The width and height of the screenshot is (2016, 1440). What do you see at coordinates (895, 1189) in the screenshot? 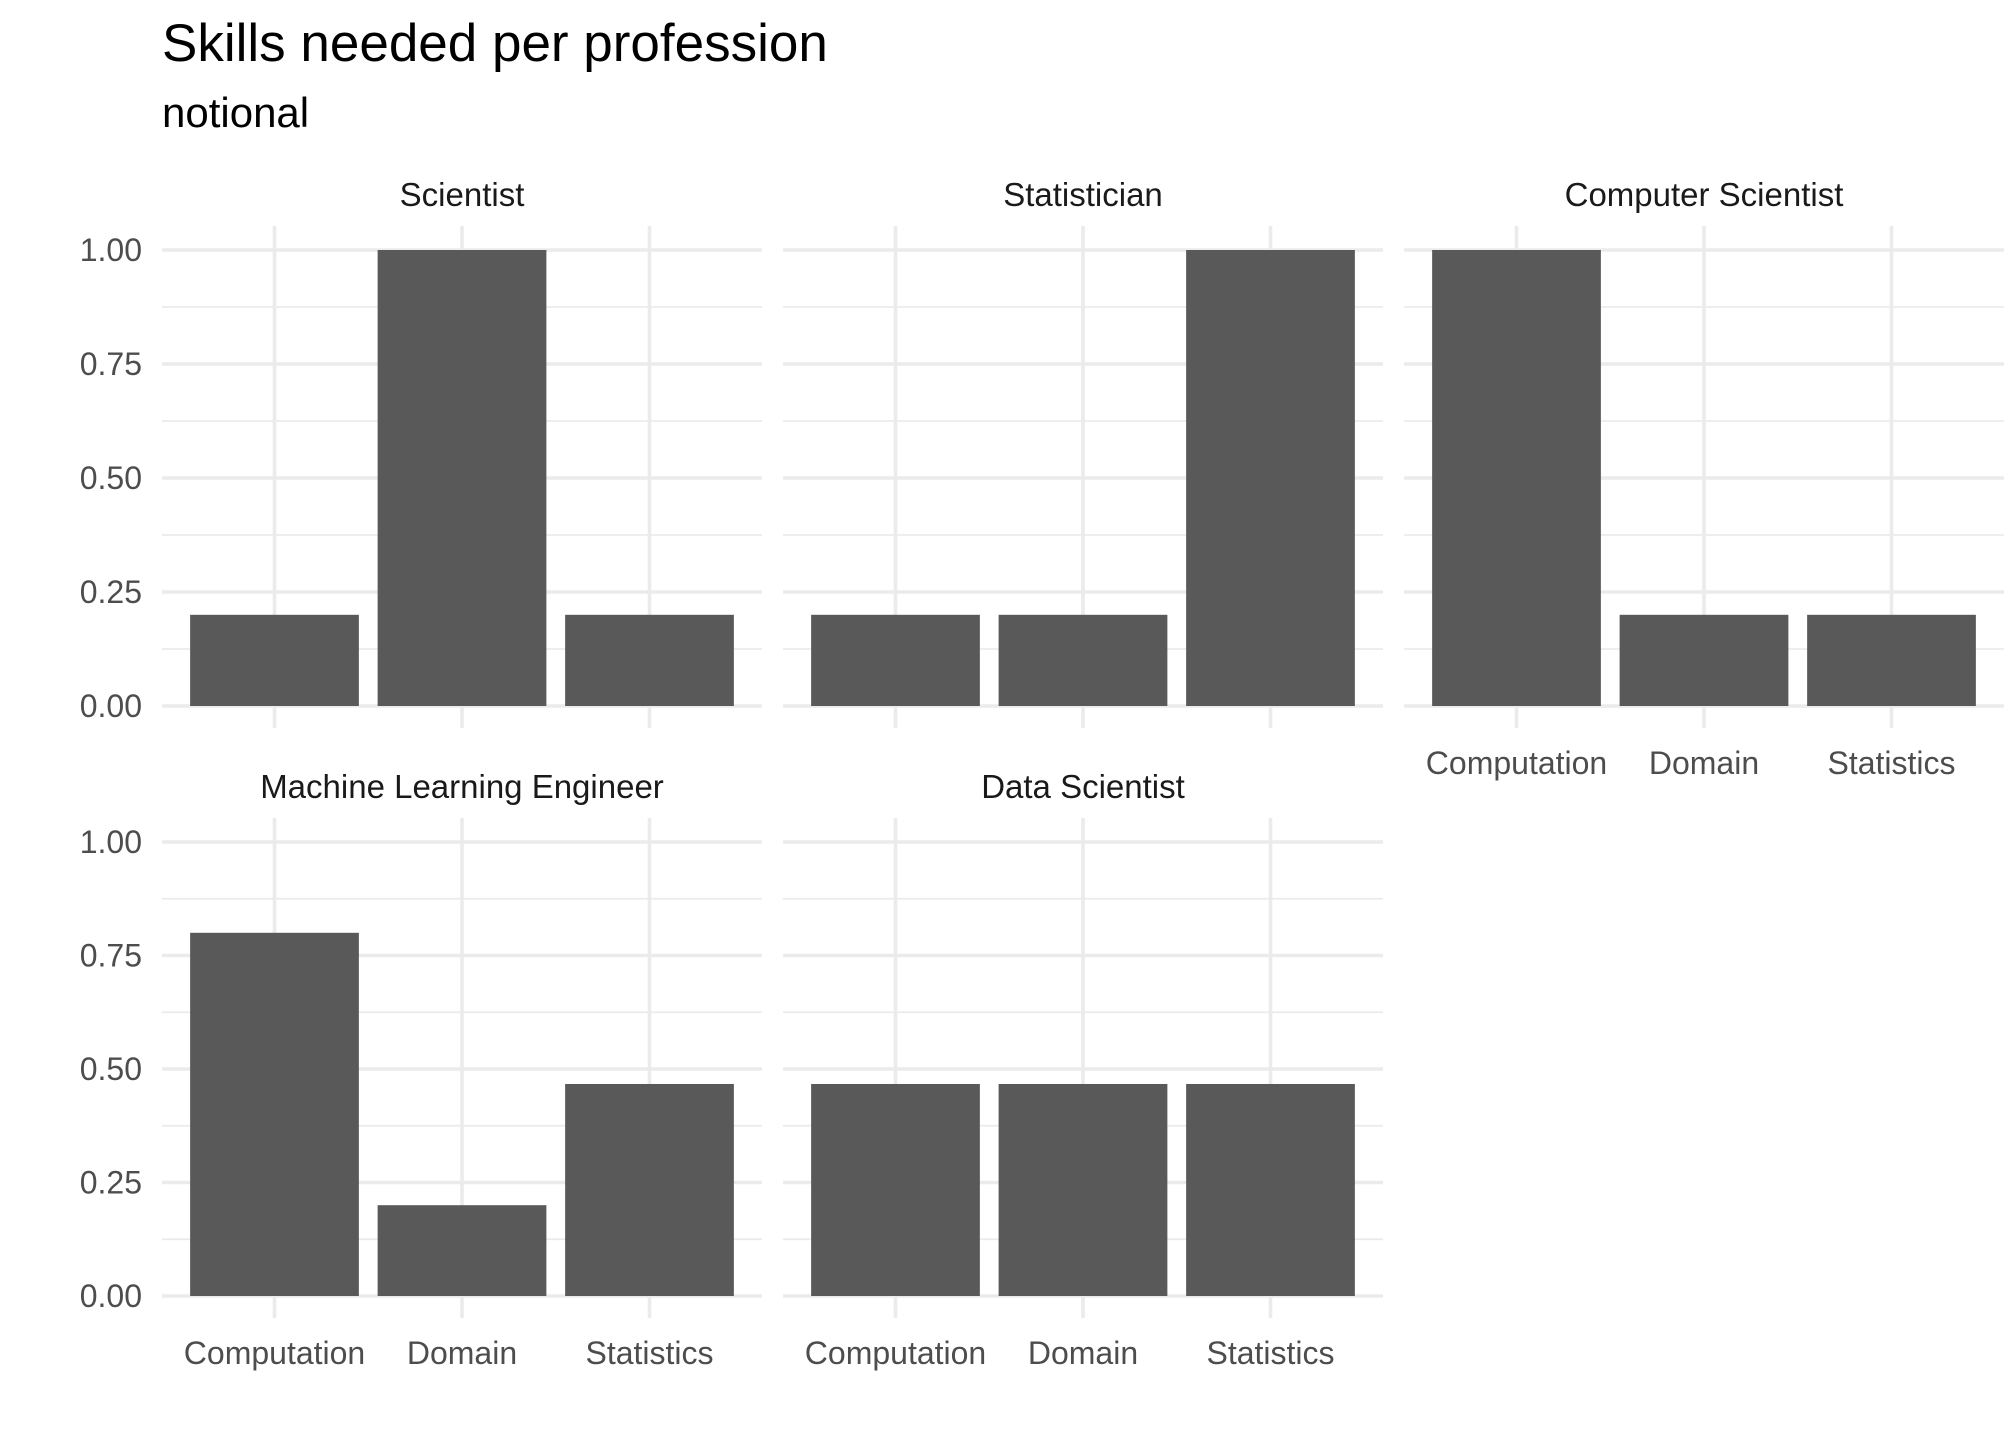
I see `bar-data-scientist-computation` at bounding box center [895, 1189].